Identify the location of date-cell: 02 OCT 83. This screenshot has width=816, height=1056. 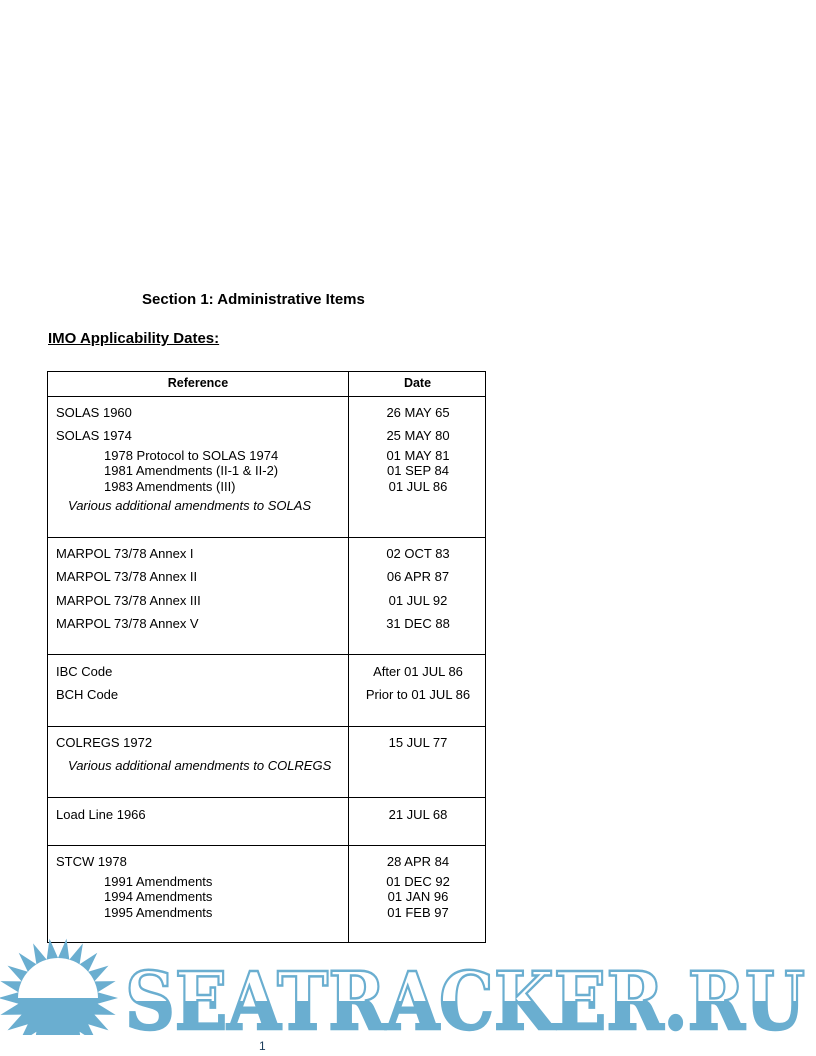
(418, 553).